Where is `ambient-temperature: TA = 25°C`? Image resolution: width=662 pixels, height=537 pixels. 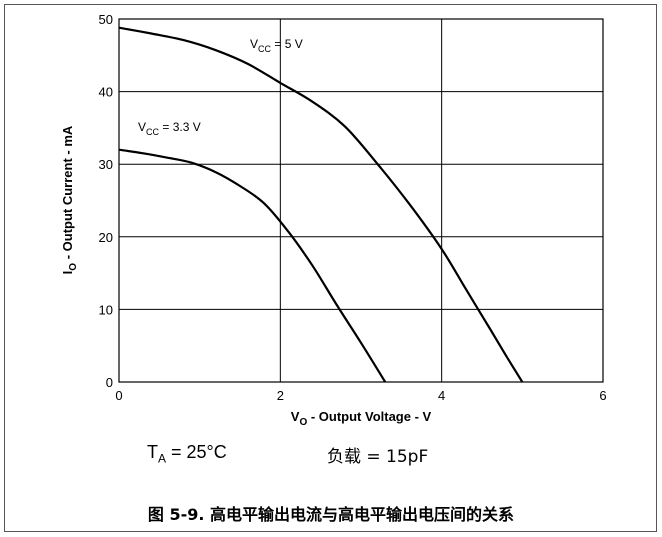
ambient-temperature: TA = 25°C is located at coordinates (187, 454).